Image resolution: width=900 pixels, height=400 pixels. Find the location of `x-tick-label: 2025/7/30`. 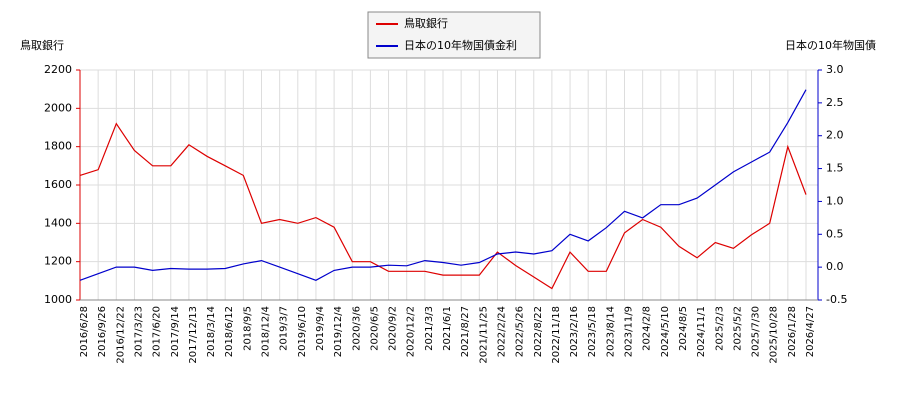

x-tick-label: 2025/7/30 is located at coordinates (756, 331).